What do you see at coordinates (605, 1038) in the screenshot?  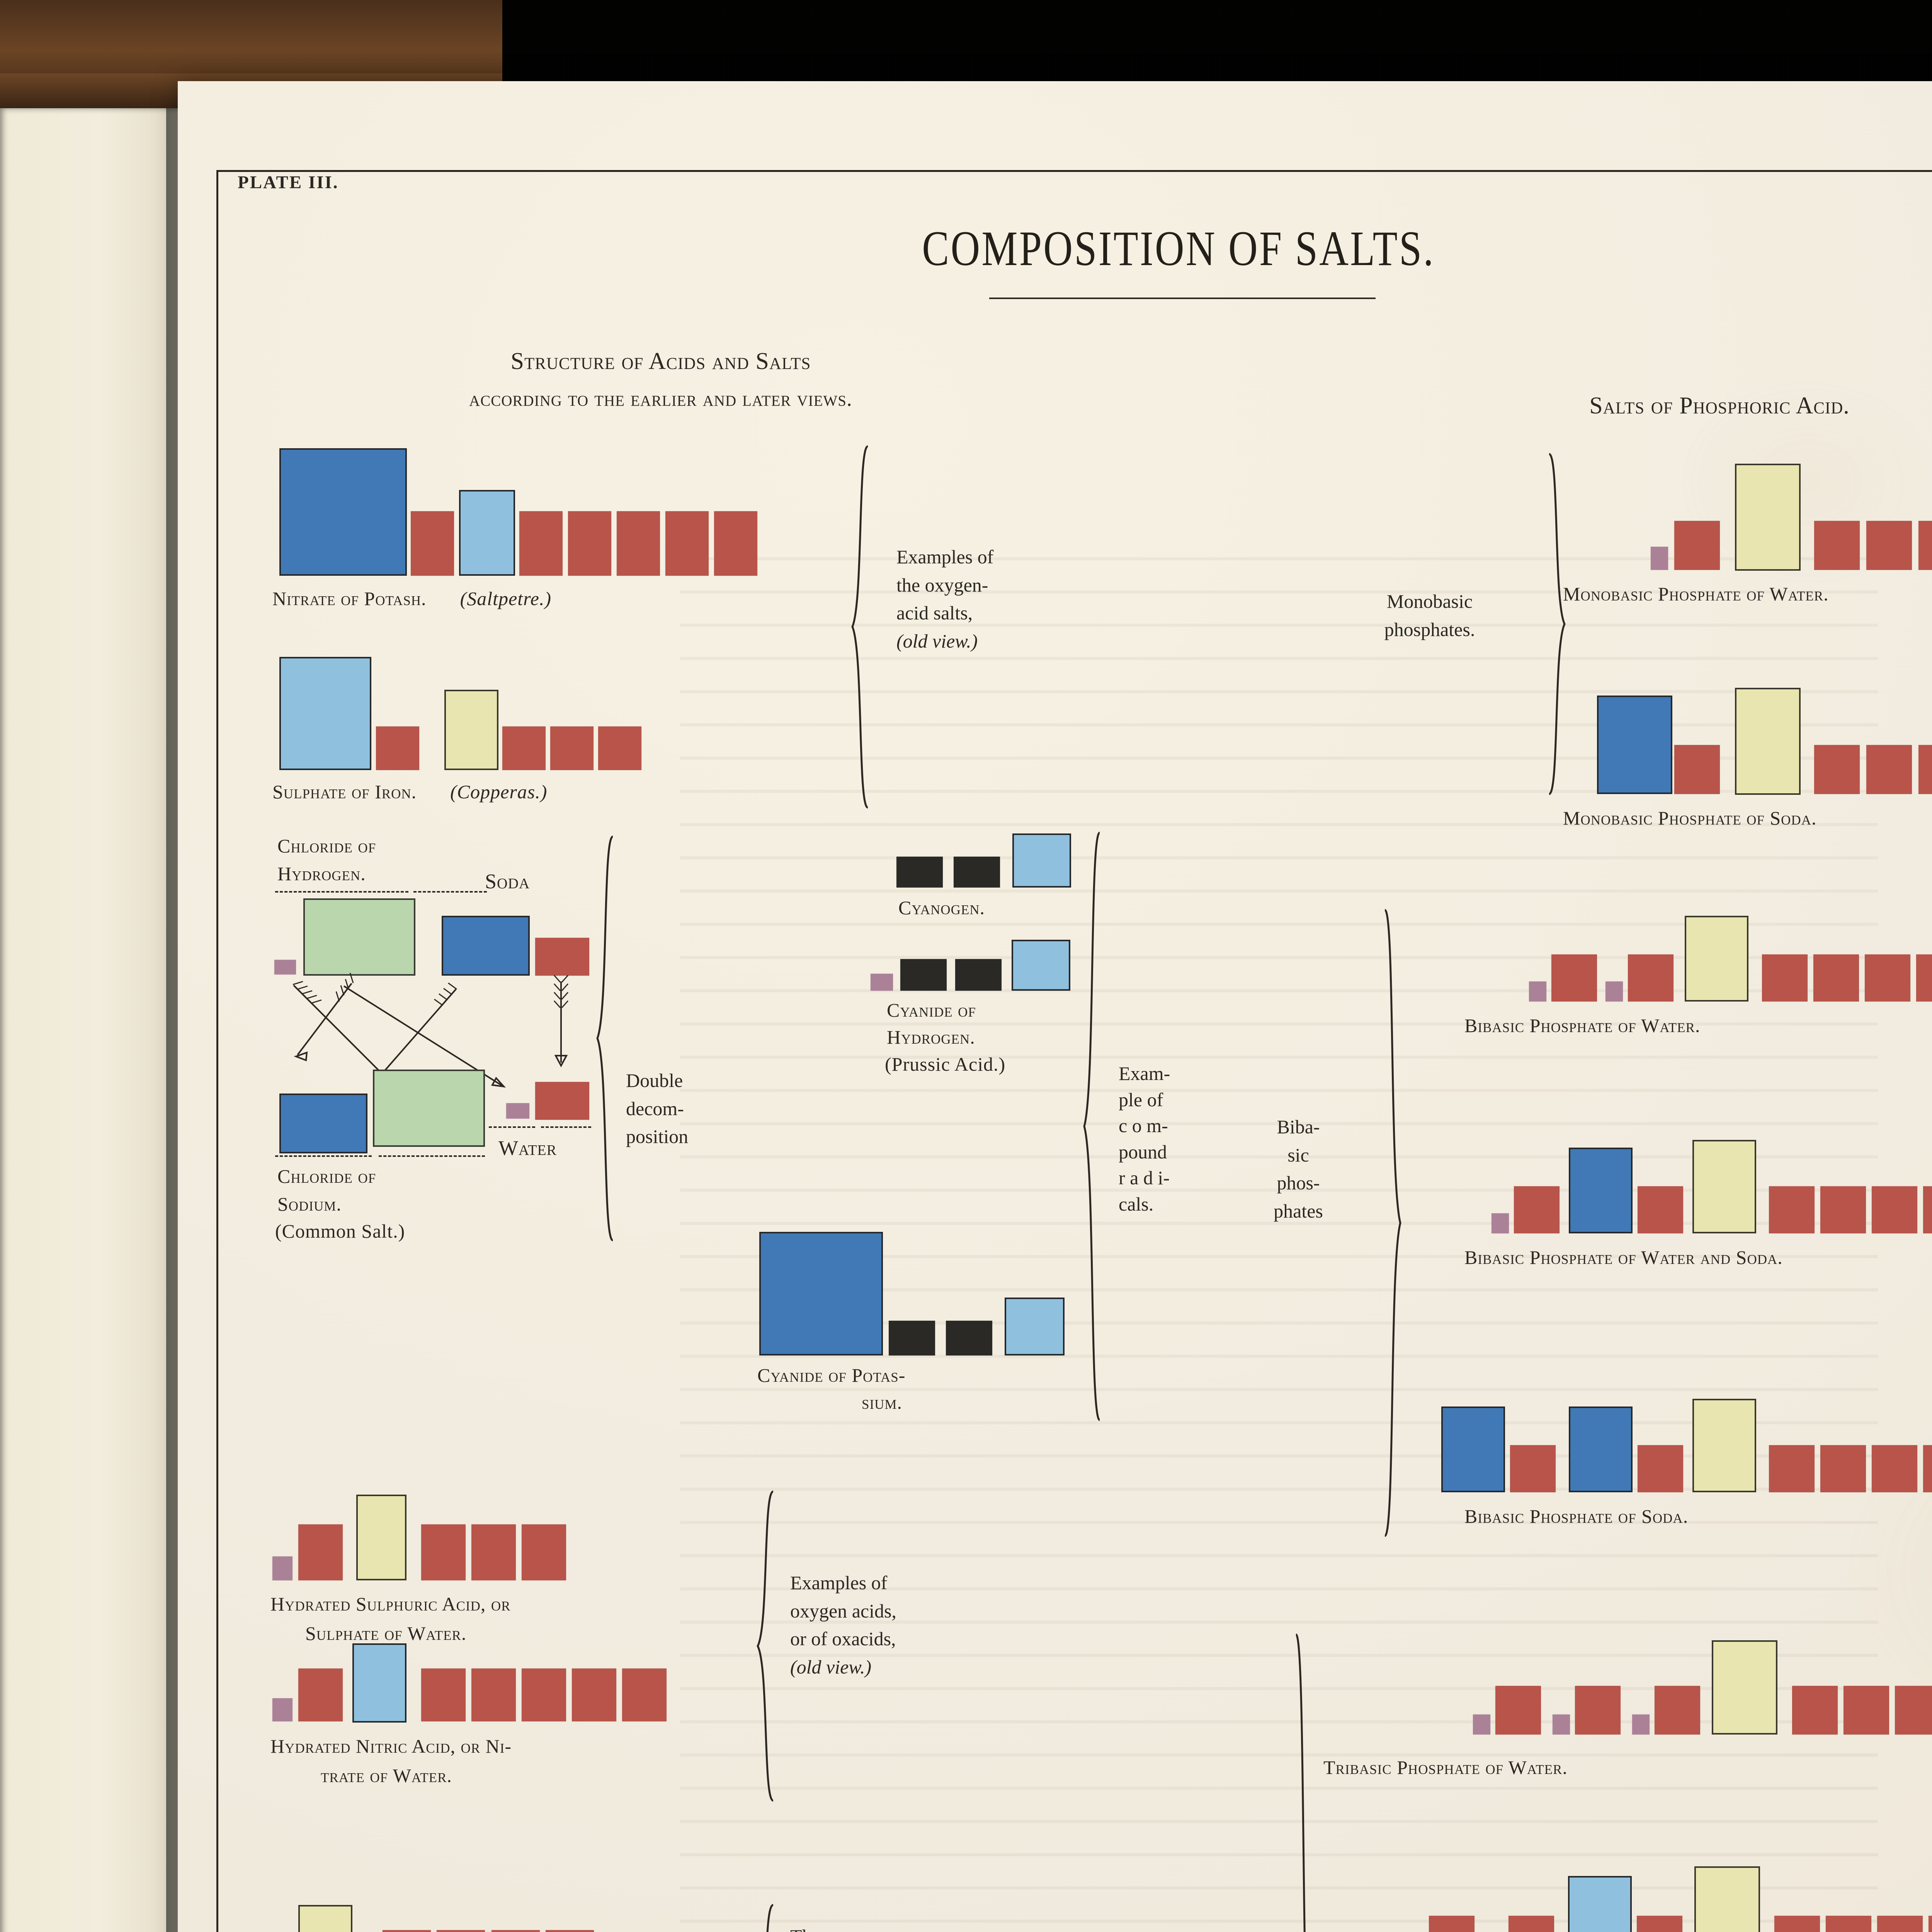 I see `brace-double-decomposition` at bounding box center [605, 1038].